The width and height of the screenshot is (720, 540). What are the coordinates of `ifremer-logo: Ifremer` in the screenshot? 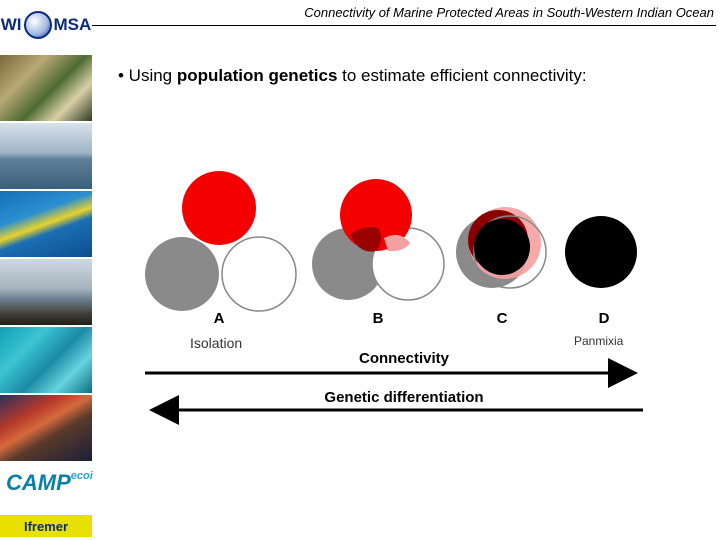 It's located at (46, 526).